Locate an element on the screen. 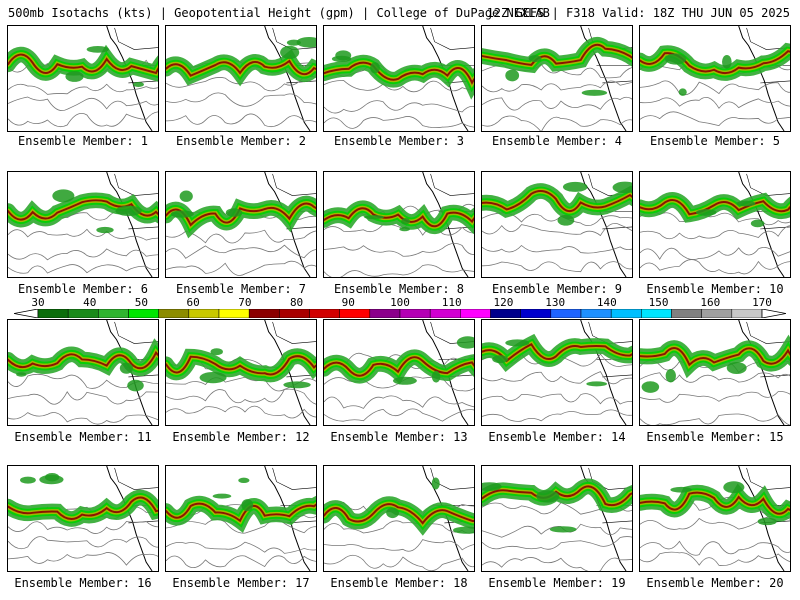  colorbar-tick-label: 80 is located at coordinates (296, 302).